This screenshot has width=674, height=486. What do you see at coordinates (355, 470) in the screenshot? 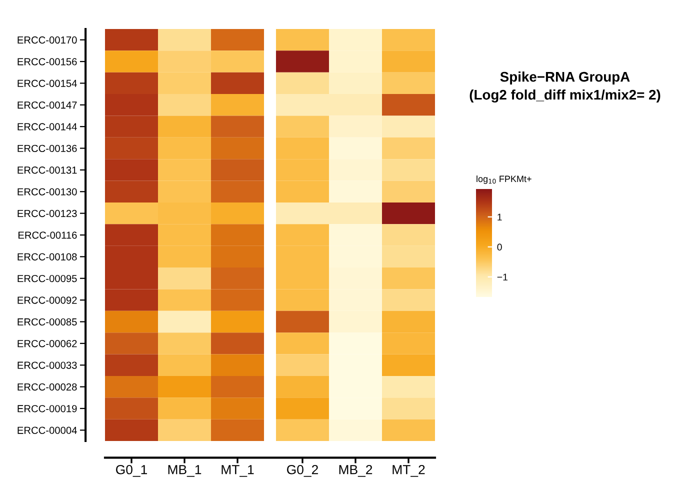
I see `x-tick-label: MB_2` at bounding box center [355, 470].